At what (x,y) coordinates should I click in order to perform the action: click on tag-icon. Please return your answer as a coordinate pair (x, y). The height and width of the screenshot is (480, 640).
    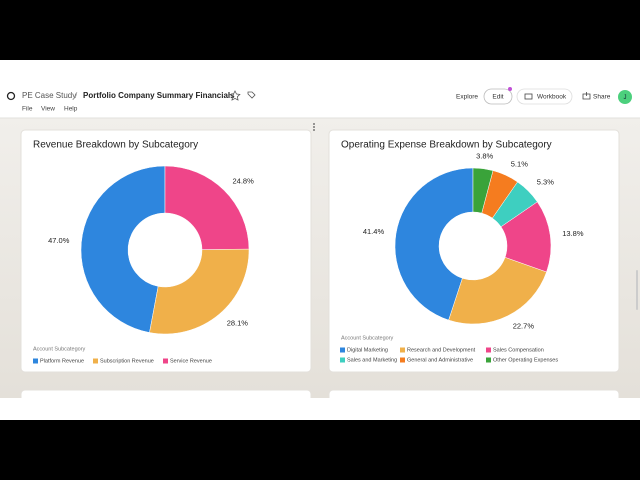
    Looking at the image, I should click on (251, 95).